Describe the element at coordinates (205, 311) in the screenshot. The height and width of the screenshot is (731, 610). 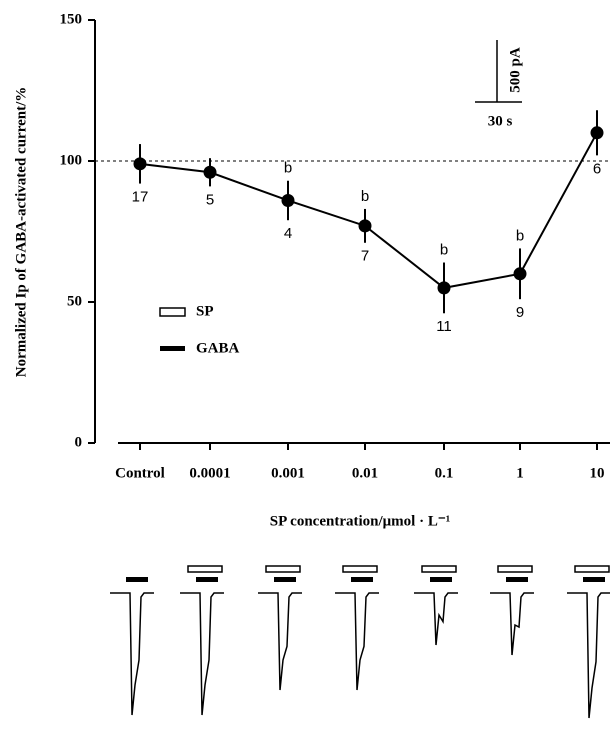
I see `legend-label: SP` at that location.